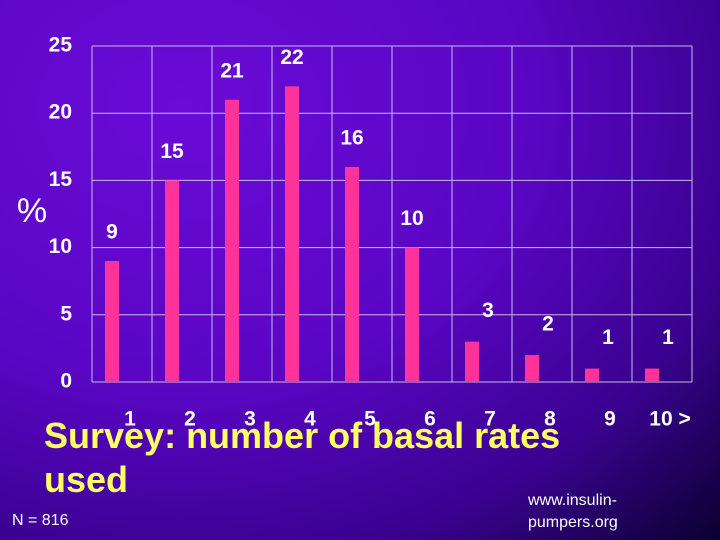 The image size is (720, 540). What do you see at coordinates (232, 70) in the screenshot?
I see `value-label: 21` at bounding box center [232, 70].